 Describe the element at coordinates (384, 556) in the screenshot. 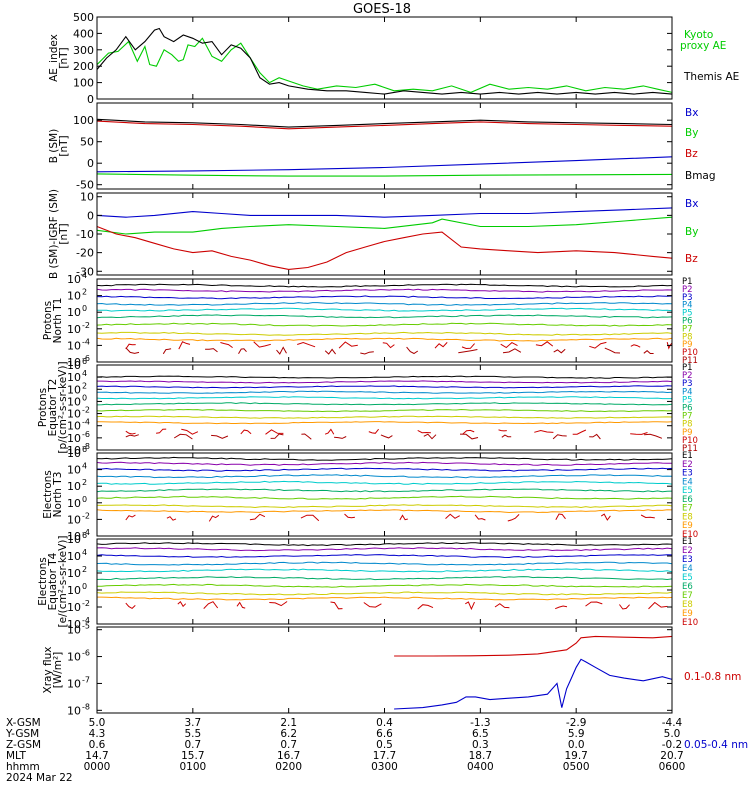

I see `series-e_t4-e3` at that location.